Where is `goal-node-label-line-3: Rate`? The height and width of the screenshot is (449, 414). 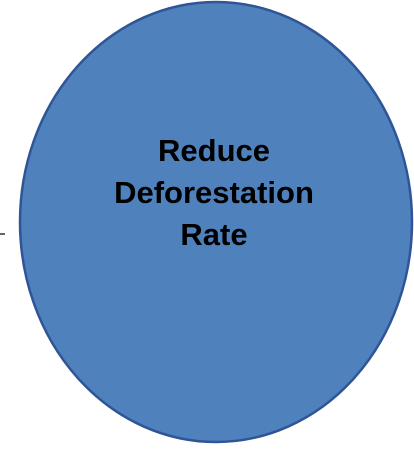
goal-node-label-line-3: Rate is located at coordinates (214, 234).